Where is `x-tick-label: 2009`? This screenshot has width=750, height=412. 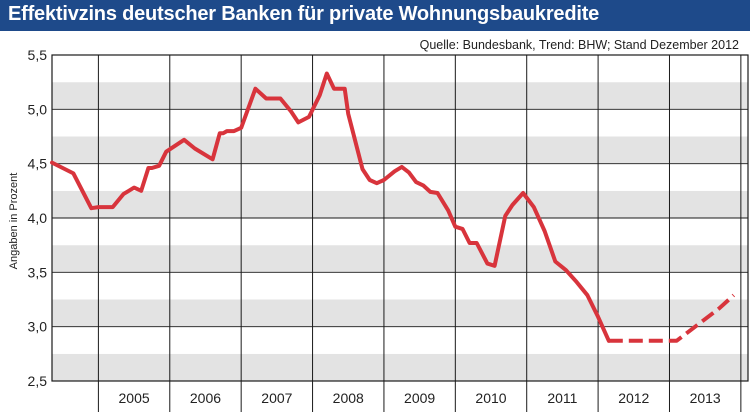 x-tick-label: 2009 is located at coordinates (419, 398).